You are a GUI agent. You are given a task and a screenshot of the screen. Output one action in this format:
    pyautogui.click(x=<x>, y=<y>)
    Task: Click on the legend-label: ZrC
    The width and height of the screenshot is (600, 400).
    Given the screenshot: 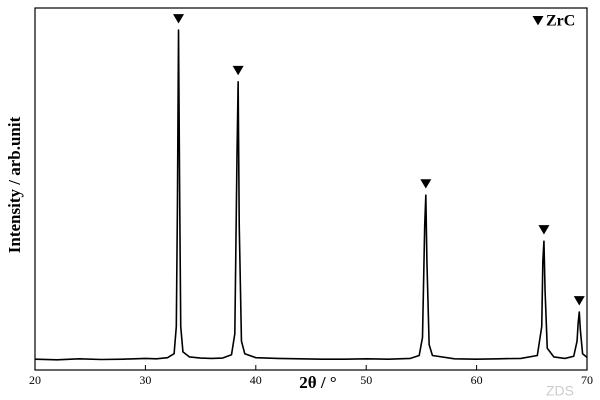 What is the action you would take?
    pyautogui.click(x=560, y=21)
    